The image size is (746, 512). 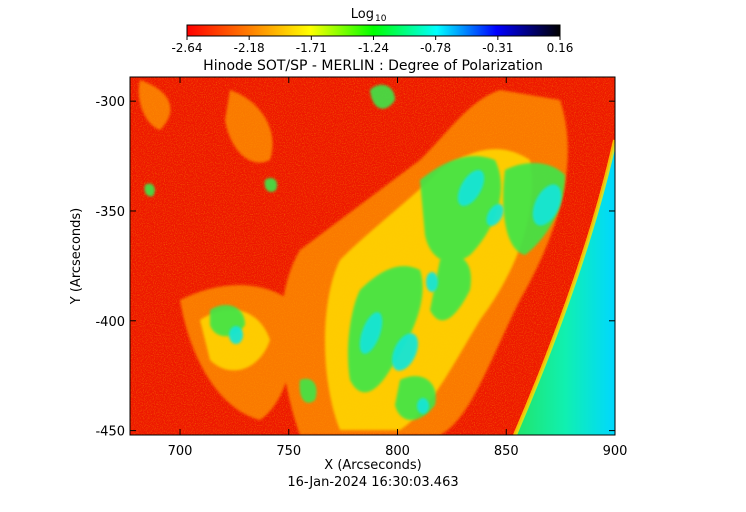 What do you see at coordinates (180, 451) in the screenshot?
I see `x-tick-label: 700` at bounding box center [180, 451].